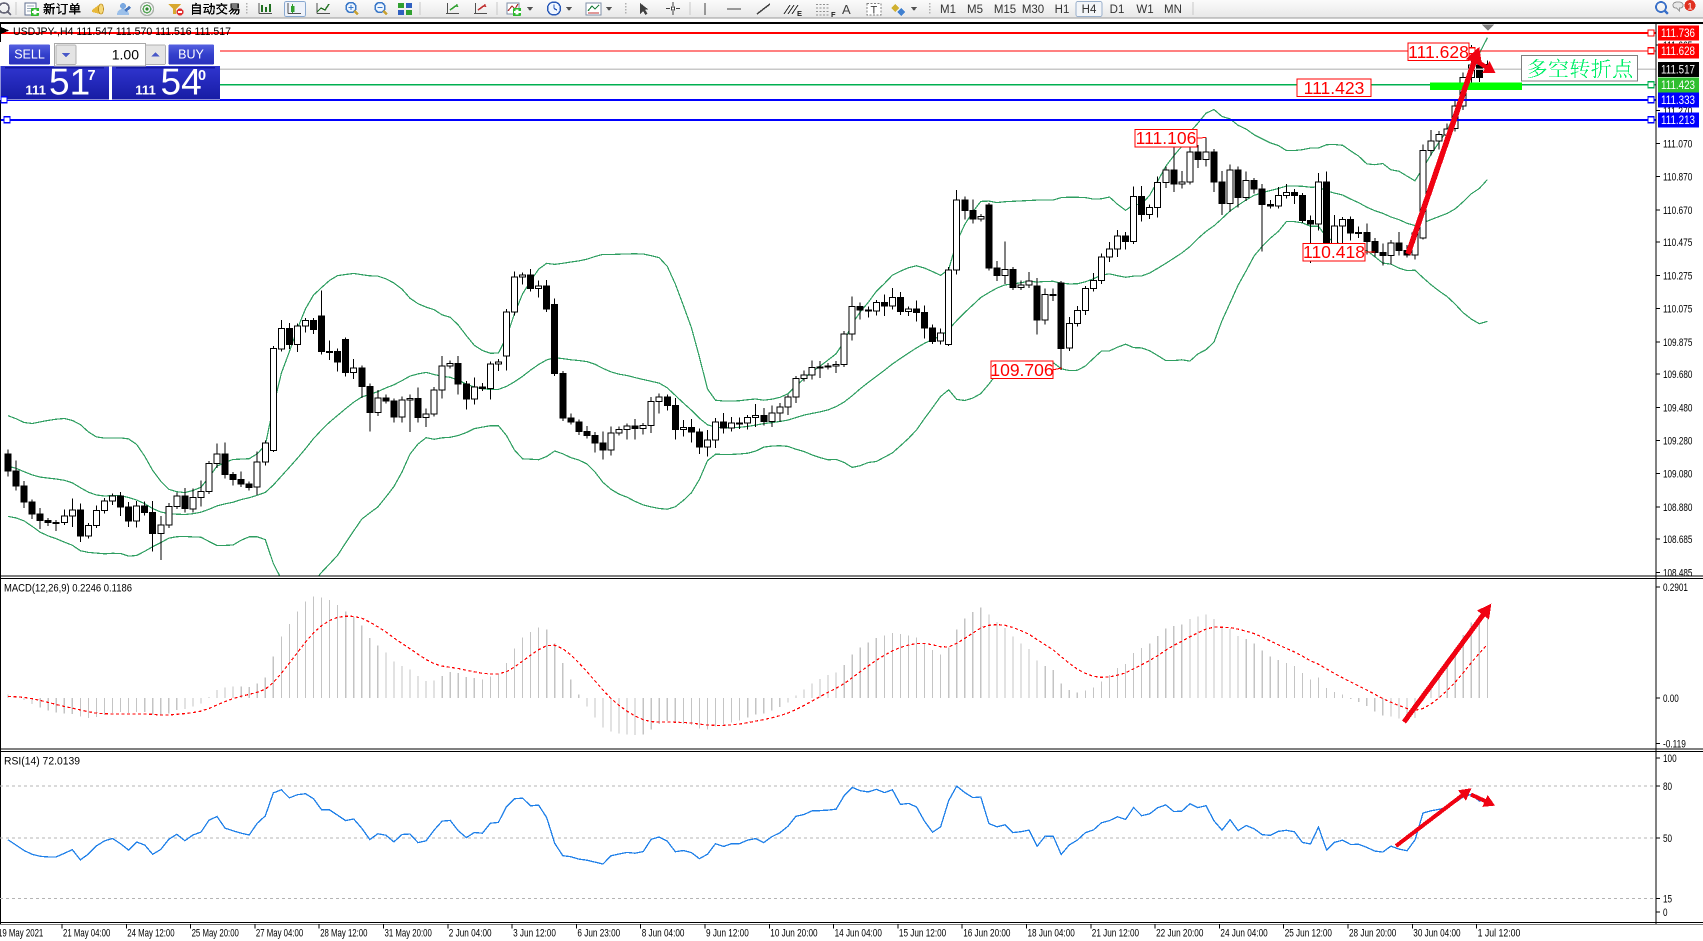 The height and width of the screenshot is (941, 1703). I want to click on svg-text: 1, so click(1689, 7).